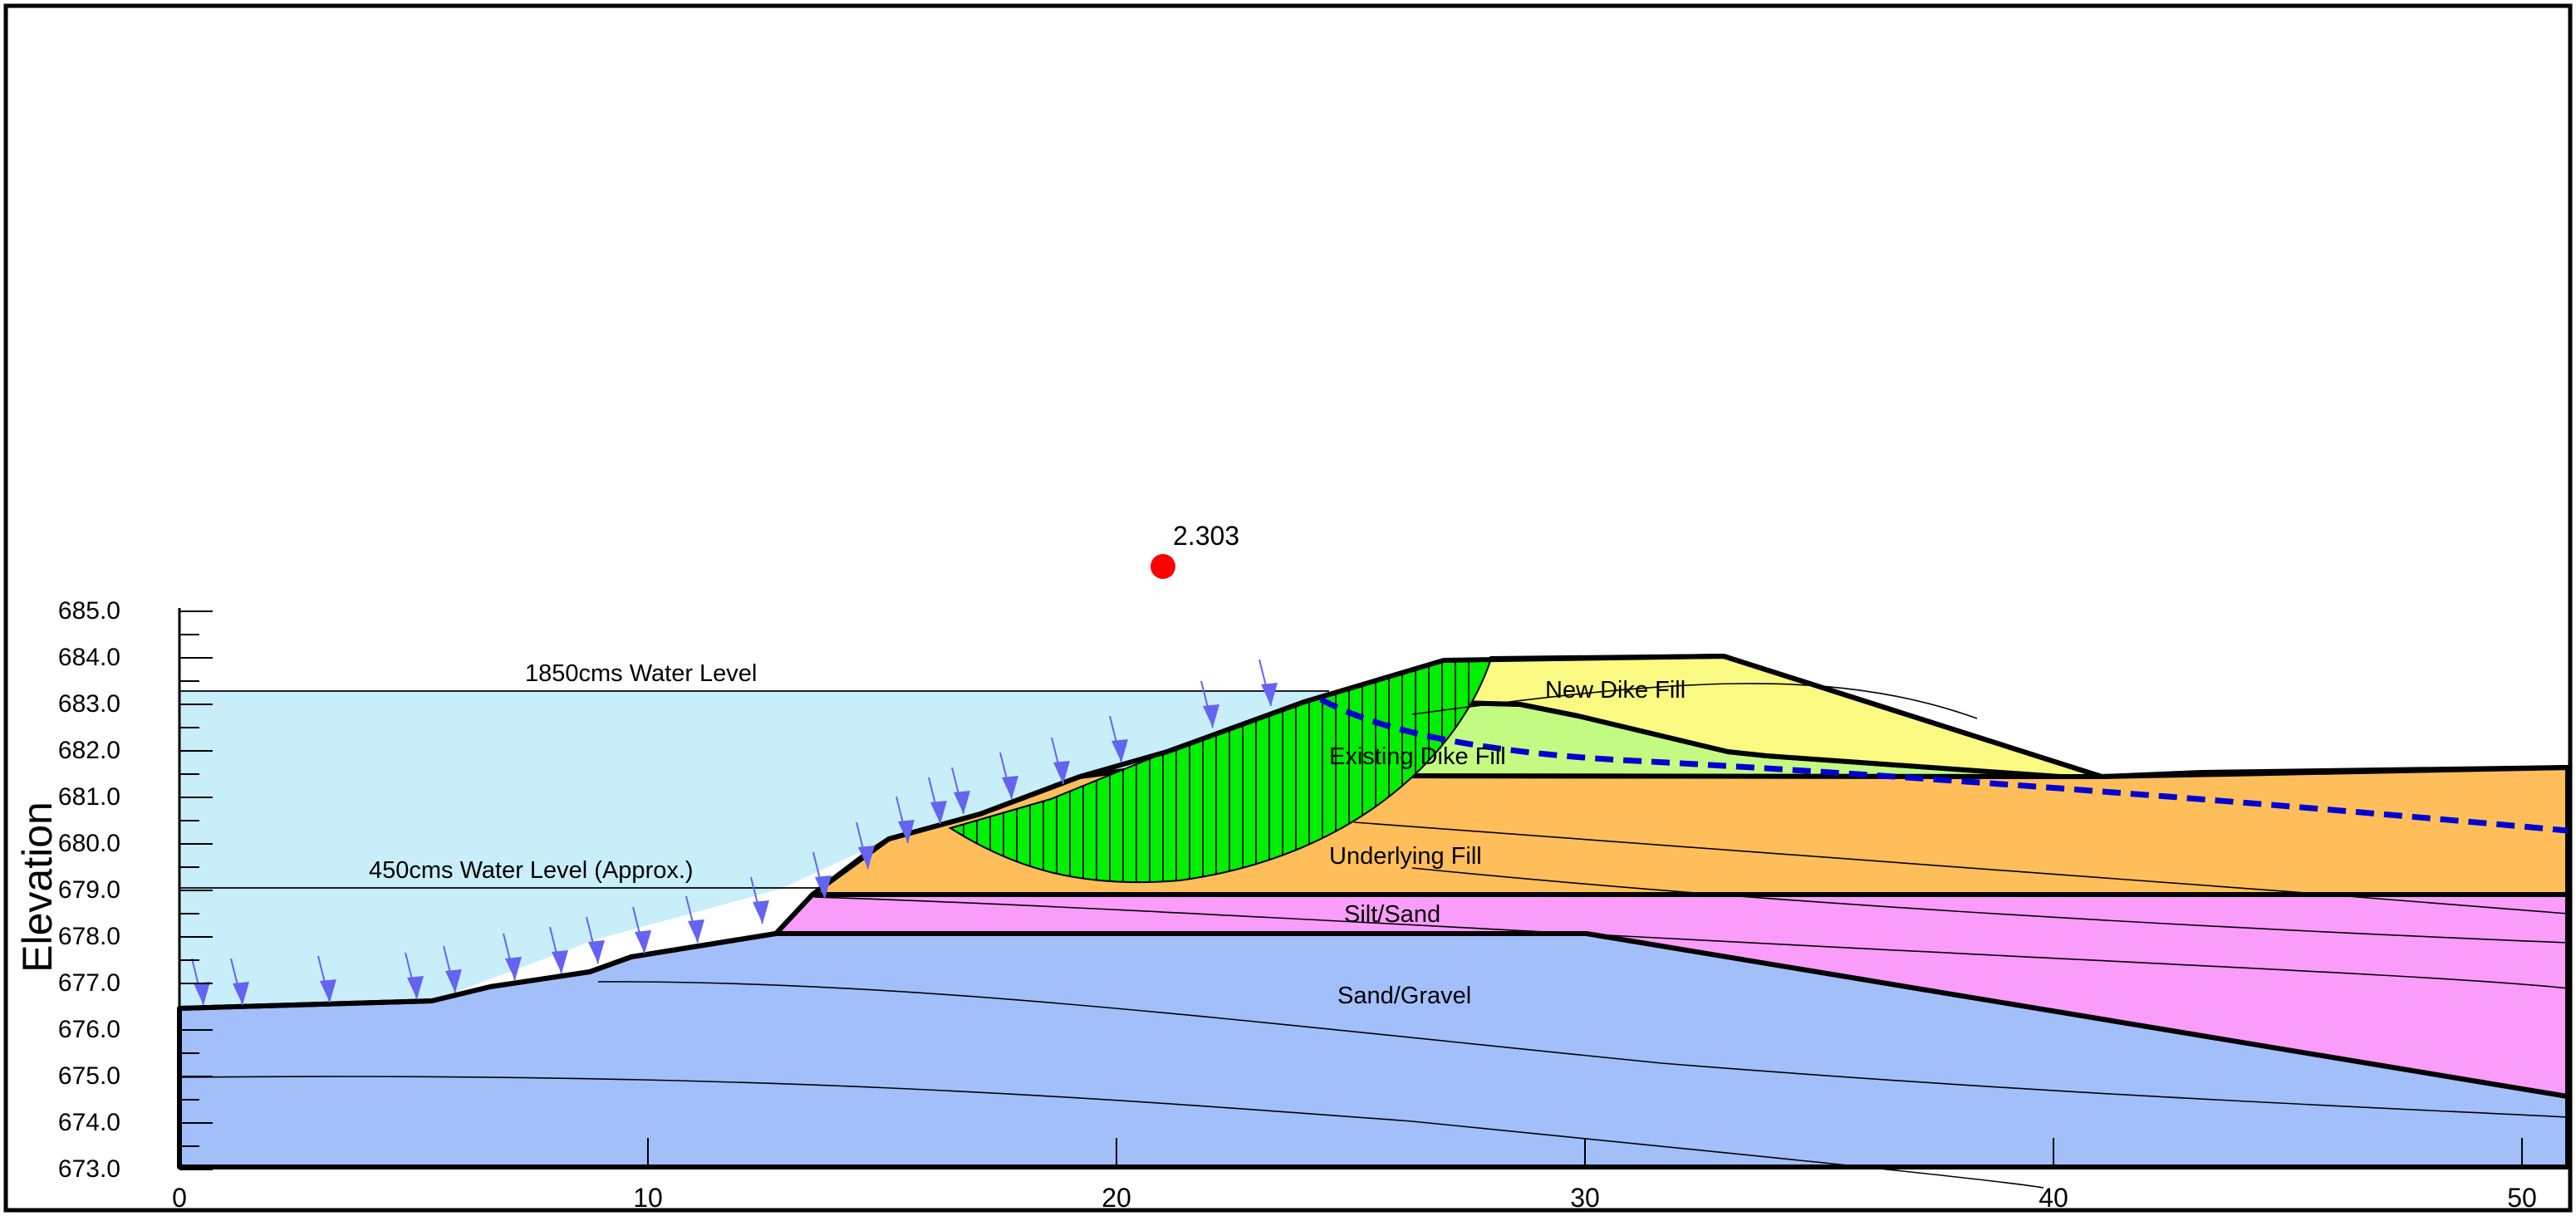 This screenshot has width=2576, height=1216. What do you see at coordinates (195, 889) in the screenshot?
I see `y-axis` at bounding box center [195, 889].